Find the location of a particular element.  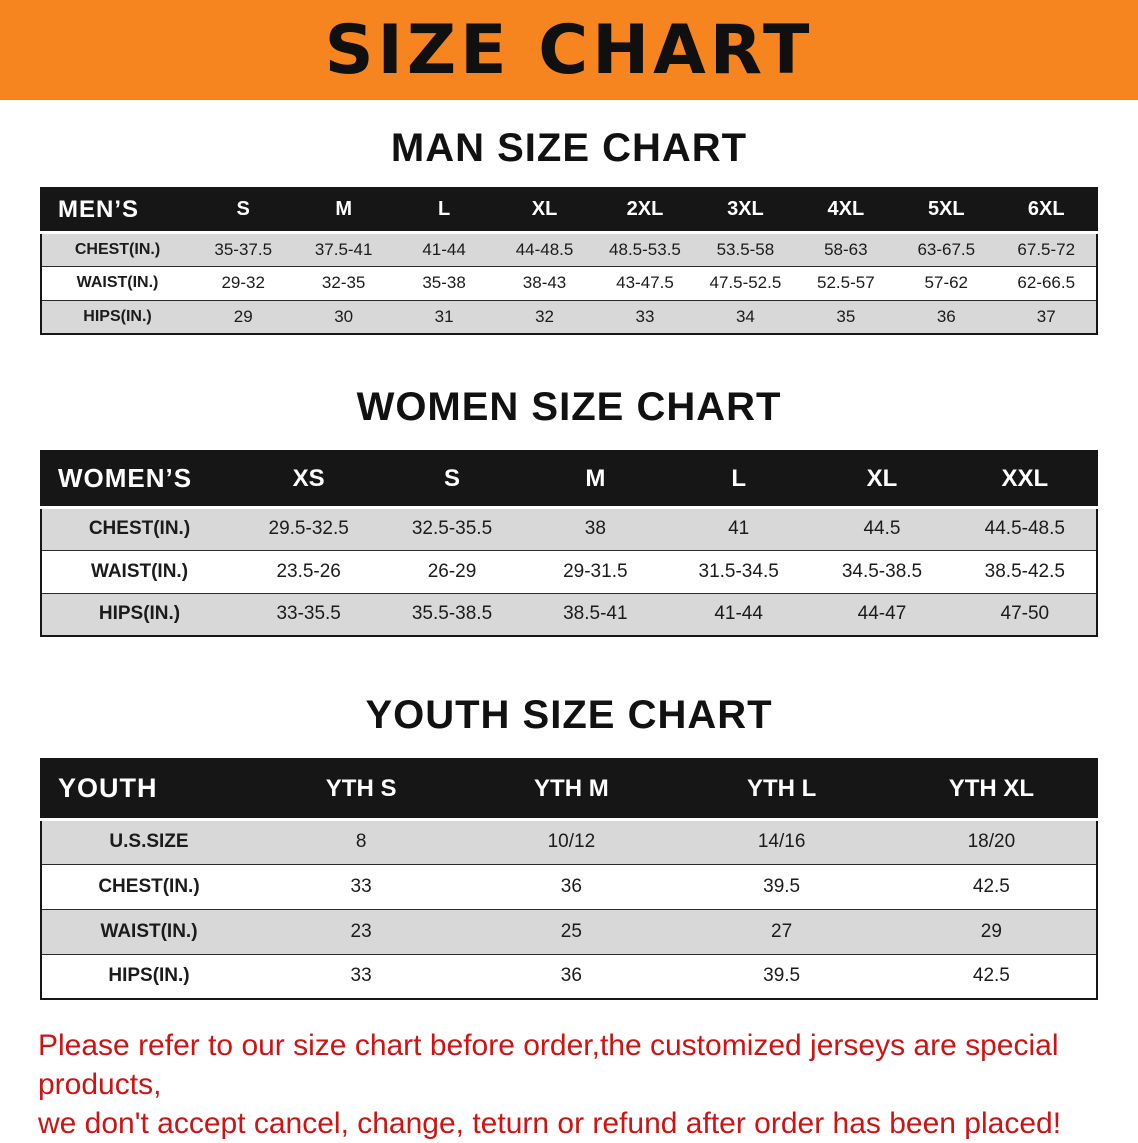

size-column-header: L is located at coordinates (738, 480).